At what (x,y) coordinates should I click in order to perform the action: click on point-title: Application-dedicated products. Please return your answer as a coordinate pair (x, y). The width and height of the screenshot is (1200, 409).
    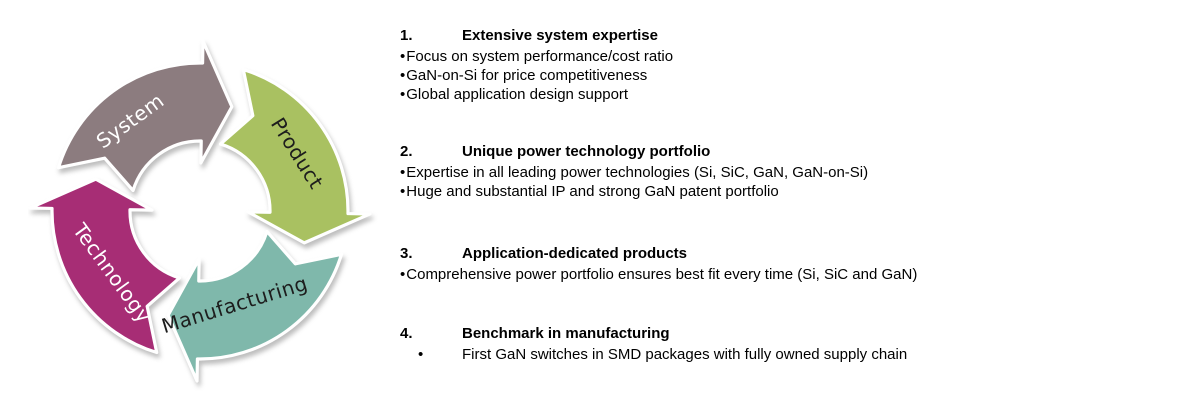
    Looking at the image, I should click on (575, 253).